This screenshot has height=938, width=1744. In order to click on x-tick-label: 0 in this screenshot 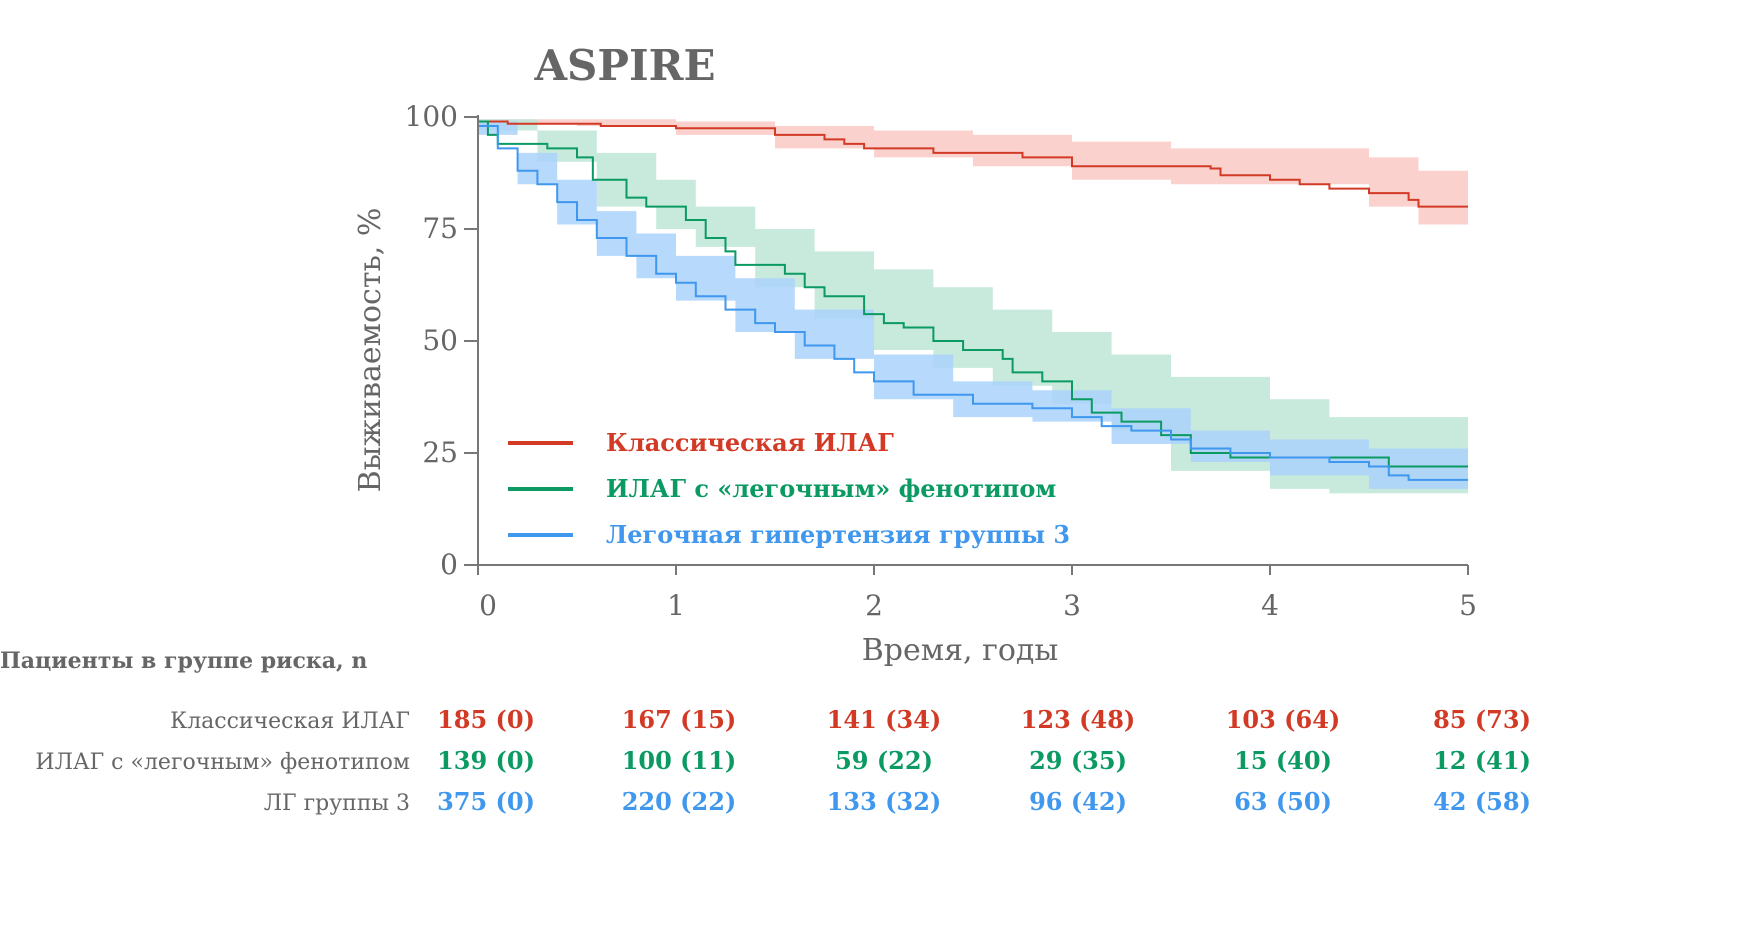, I will do `click(488, 605)`.